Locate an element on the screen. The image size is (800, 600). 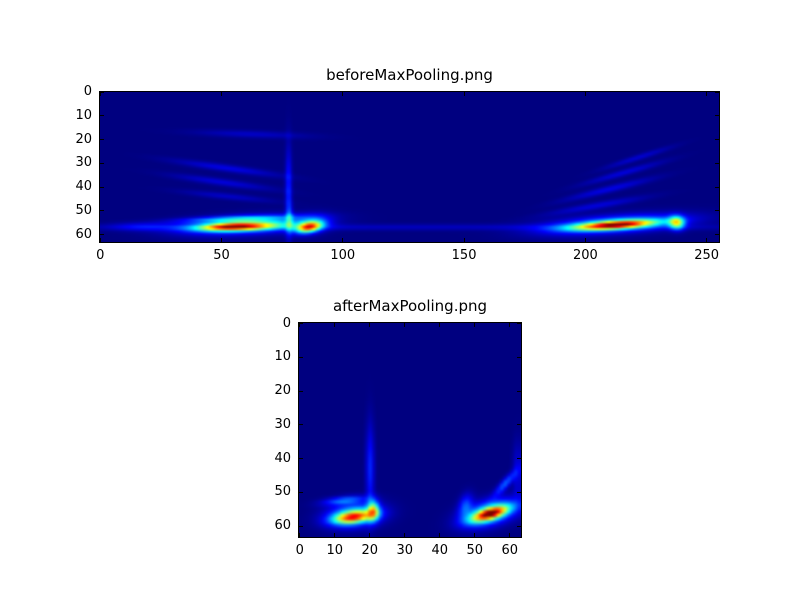
plot-title-after: afterMaxPooling.png is located at coordinates (410, 306).